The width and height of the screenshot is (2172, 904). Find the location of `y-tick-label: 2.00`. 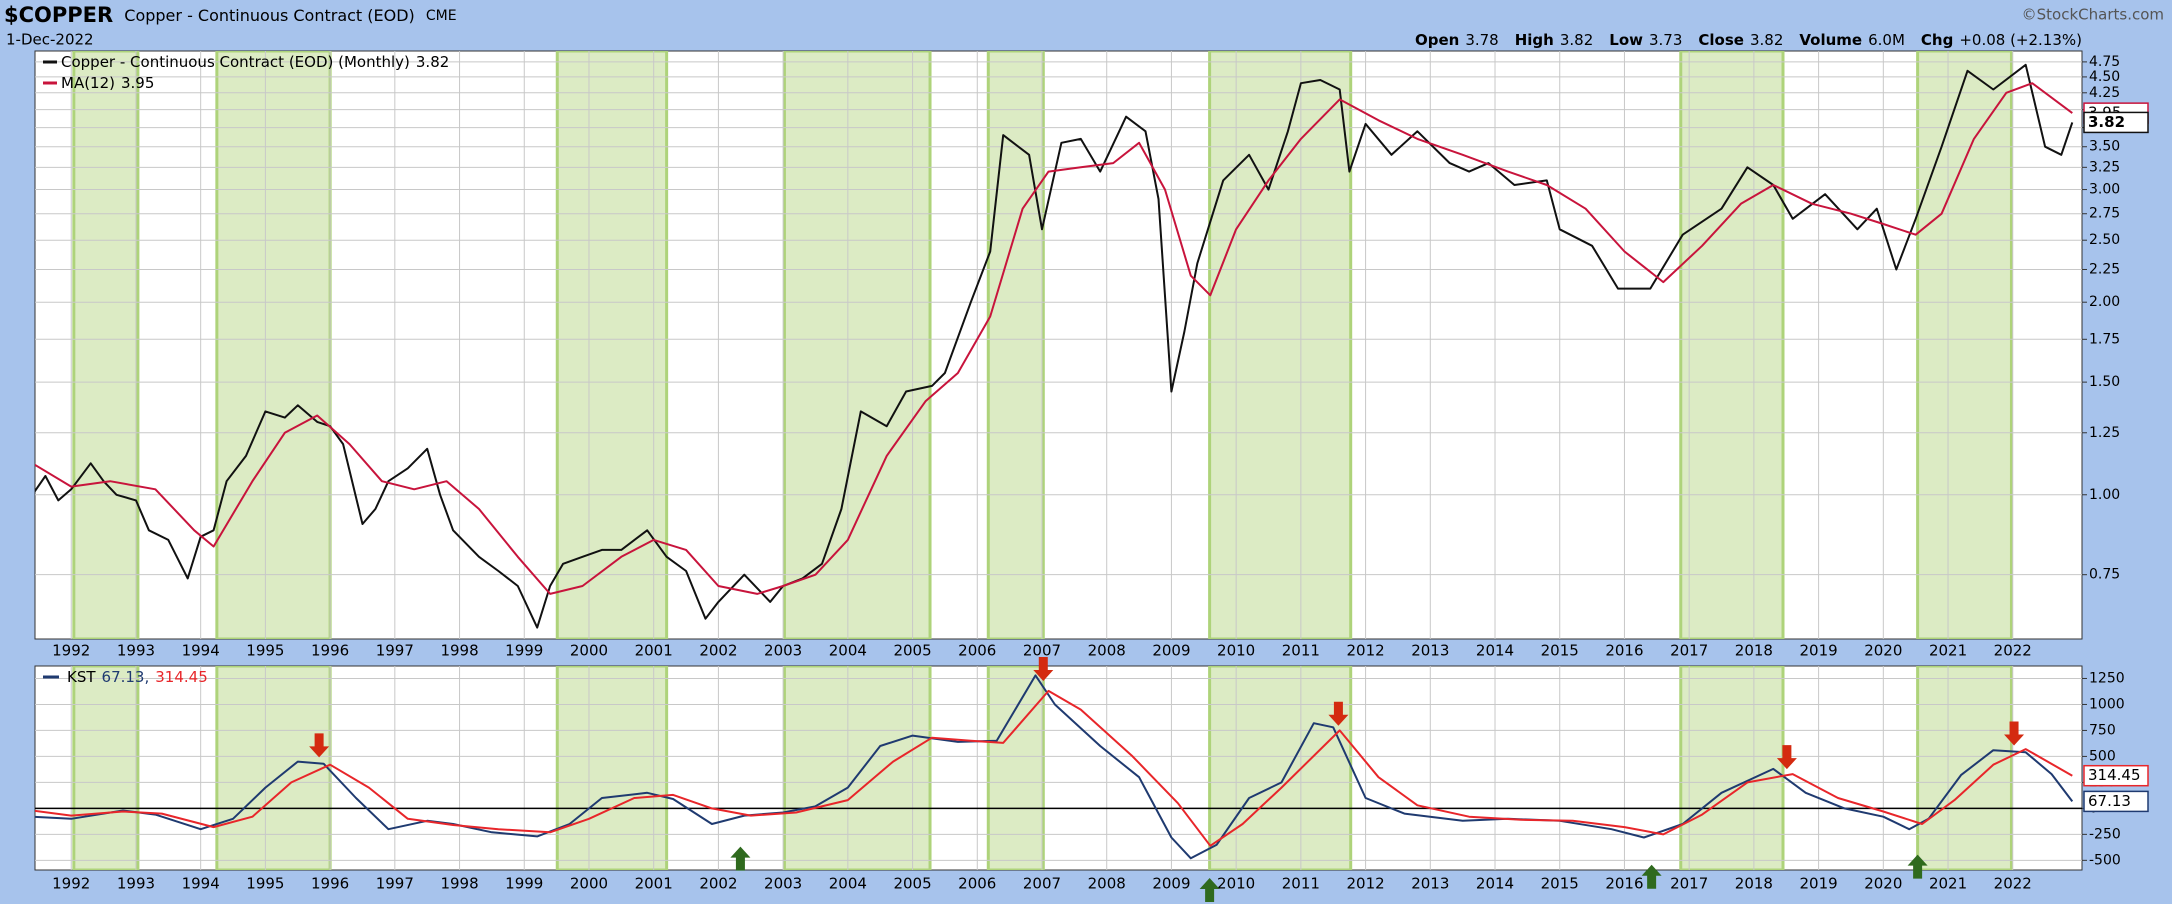

y-tick-label: 2.00 is located at coordinates (2104, 302).